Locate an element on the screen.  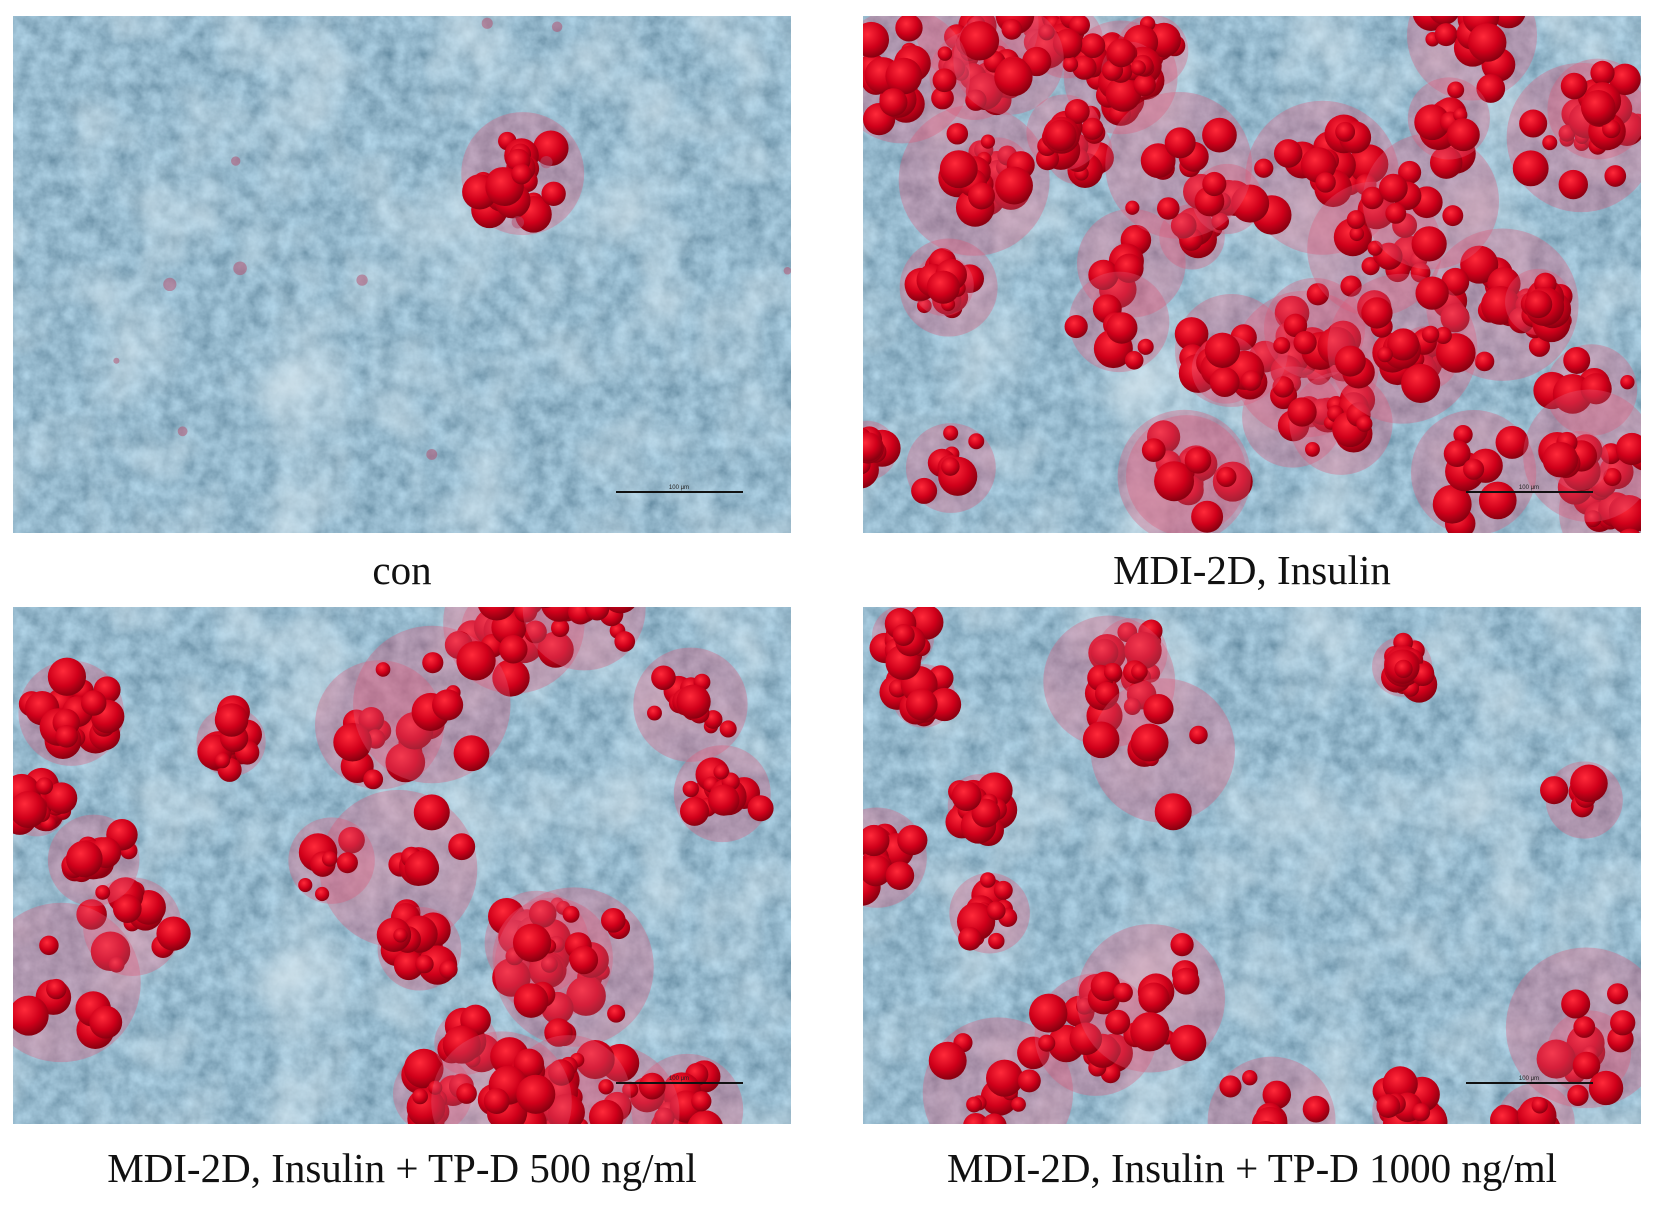
panel-caption: MDI-2D, Insulin + TP-D 1000 ng/ml is located at coordinates (1252, 1168).